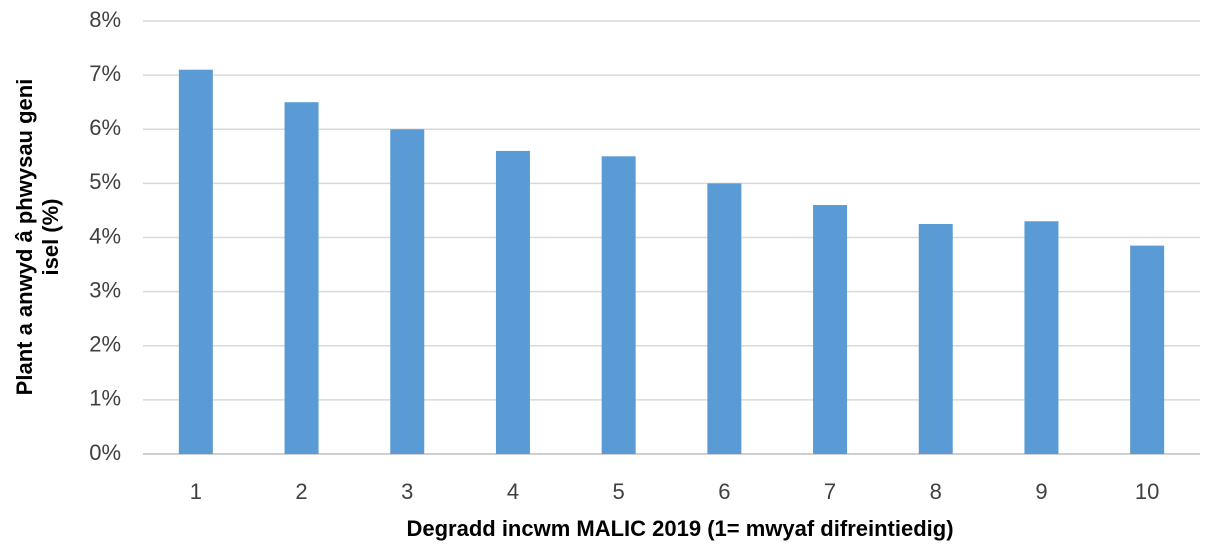 This screenshot has width=1217, height=546. What do you see at coordinates (50, 236) in the screenshot?
I see `y-axis-title: isel (%)` at bounding box center [50, 236].